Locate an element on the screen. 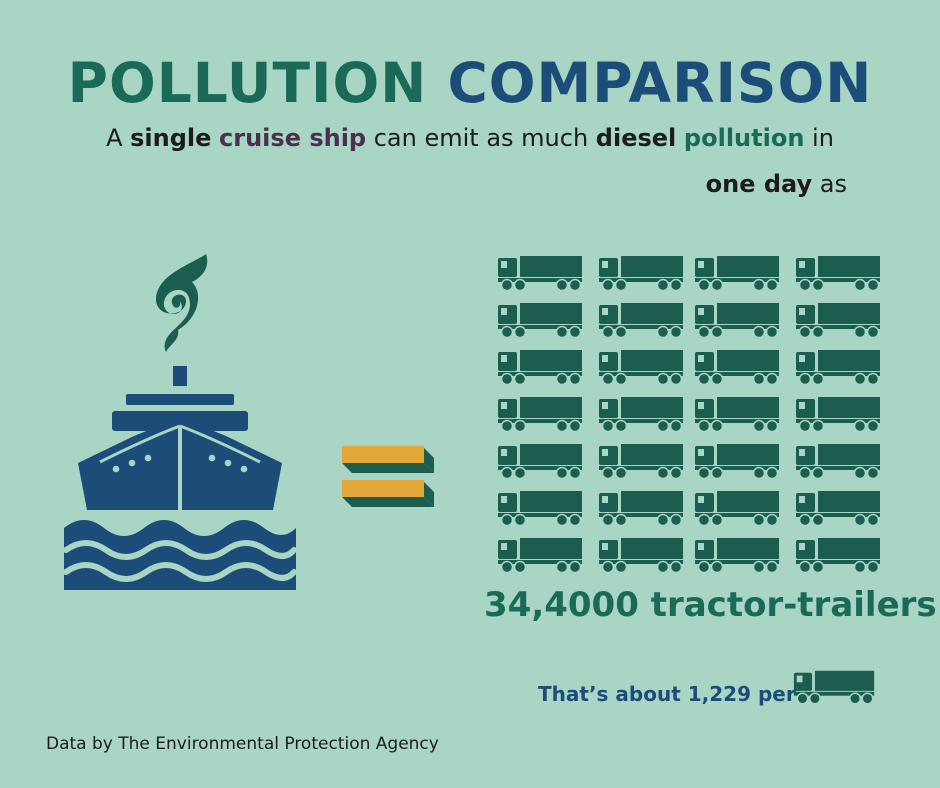  equals-icon is located at coordinates (388, 476).